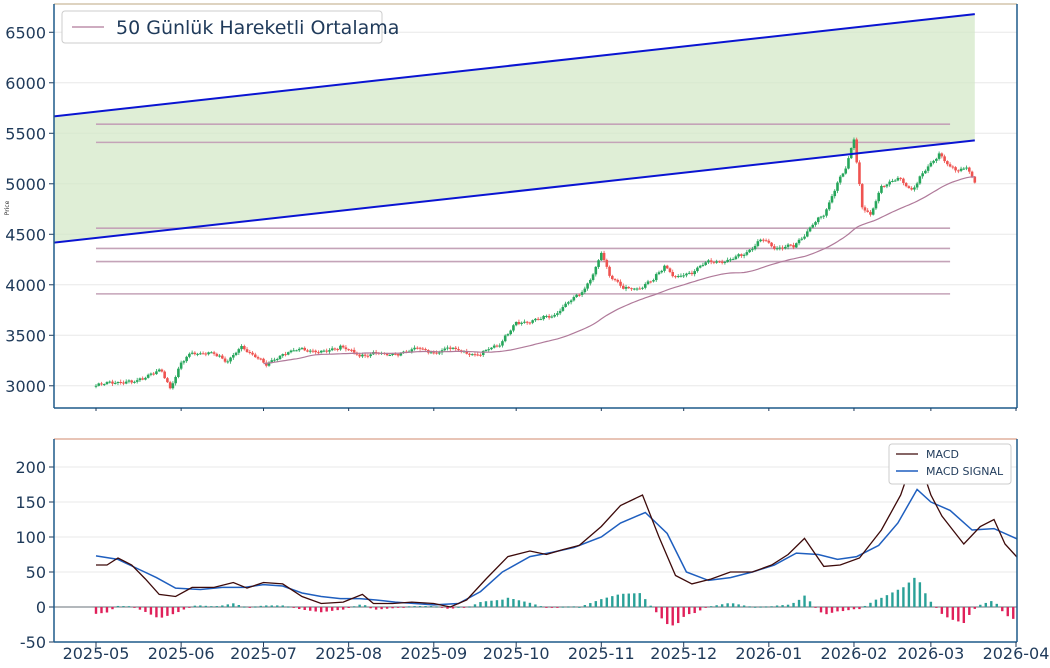  What do you see at coordinates (263, 653) in the screenshot?
I see `x-tick-label: 2025-07` at bounding box center [263, 653].